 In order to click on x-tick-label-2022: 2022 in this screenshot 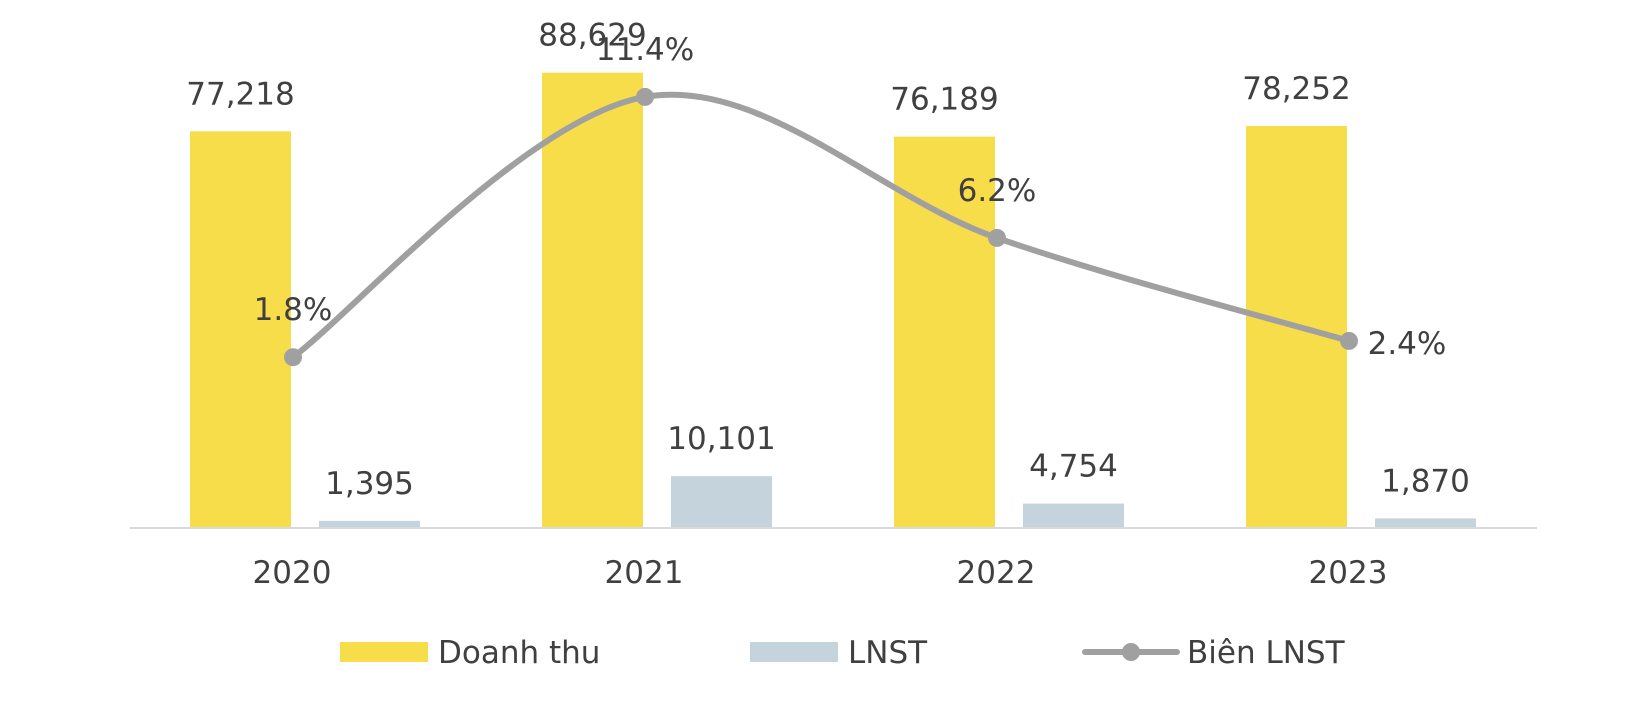, I will do `click(996, 573)`.